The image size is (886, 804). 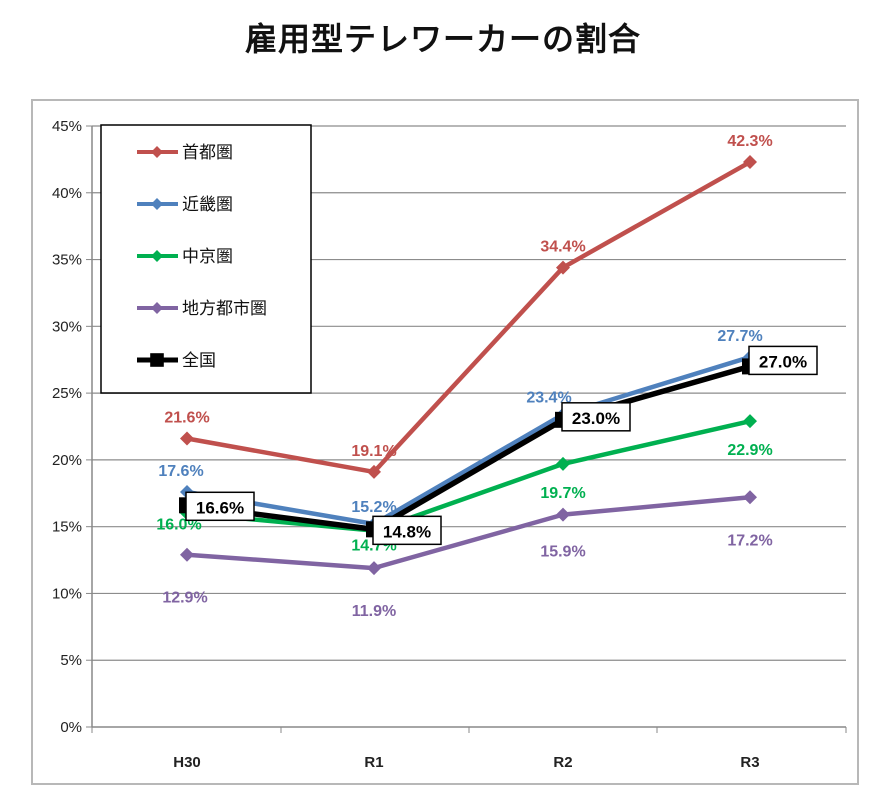 I want to click on data-label: 15.2%, so click(x=373, y=507).